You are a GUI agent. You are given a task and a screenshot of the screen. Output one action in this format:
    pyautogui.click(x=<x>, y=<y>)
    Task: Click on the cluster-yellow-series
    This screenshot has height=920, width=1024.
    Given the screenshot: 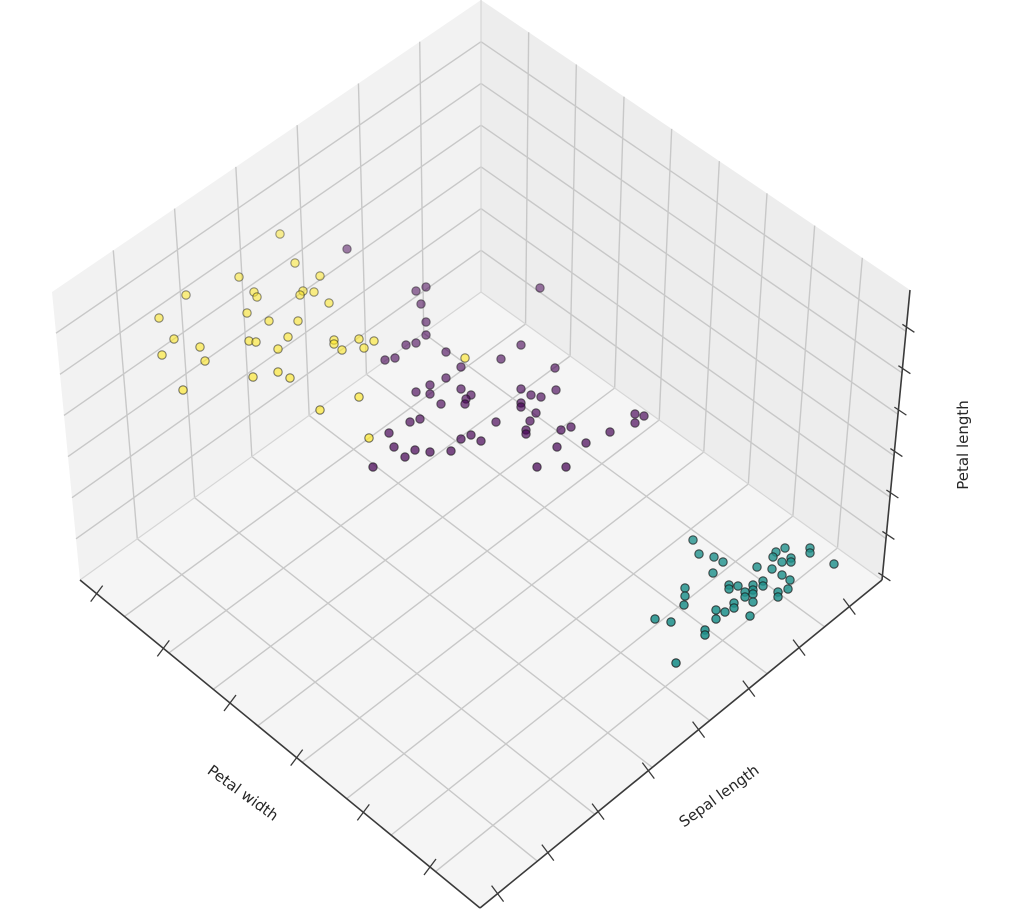 What is the action you would take?
    pyautogui.click(x=312, y=336)
    